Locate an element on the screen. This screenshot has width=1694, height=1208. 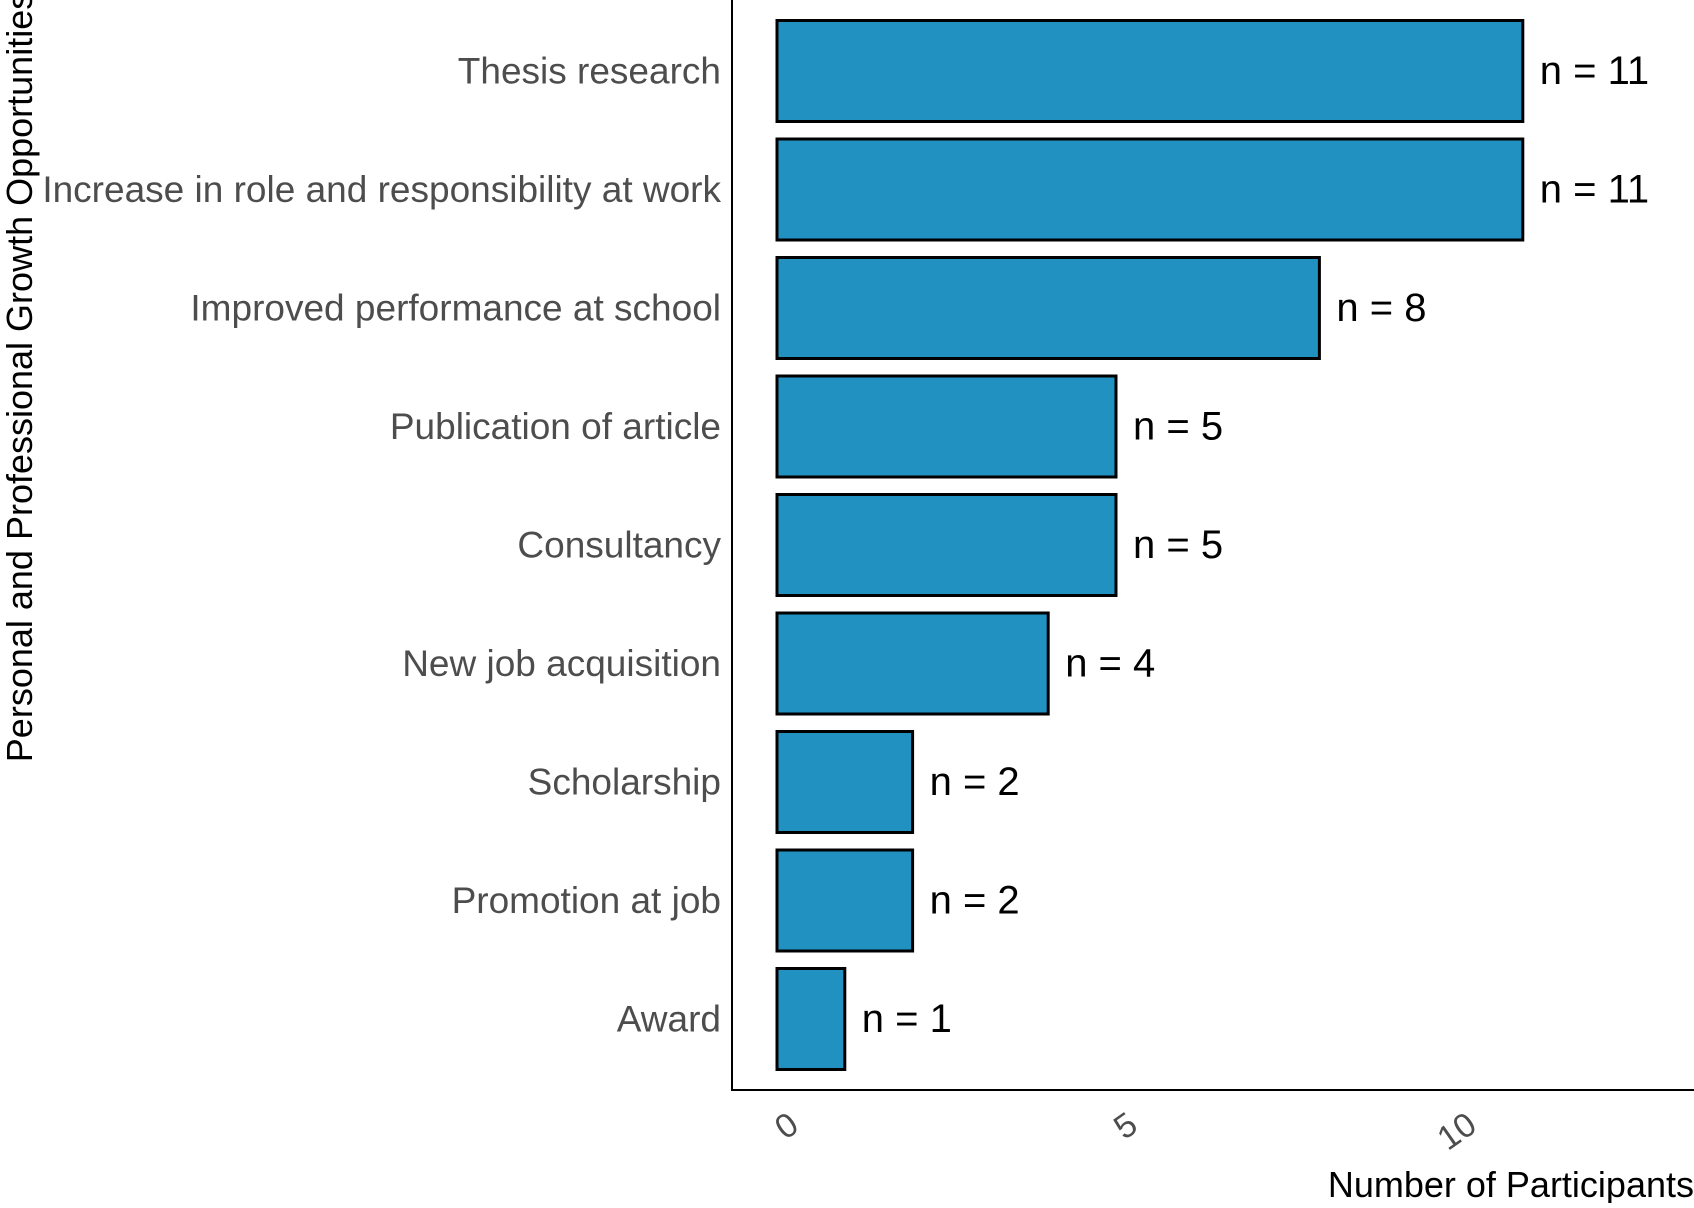
category-label: Publication of article is located at coordinates (555, 426).